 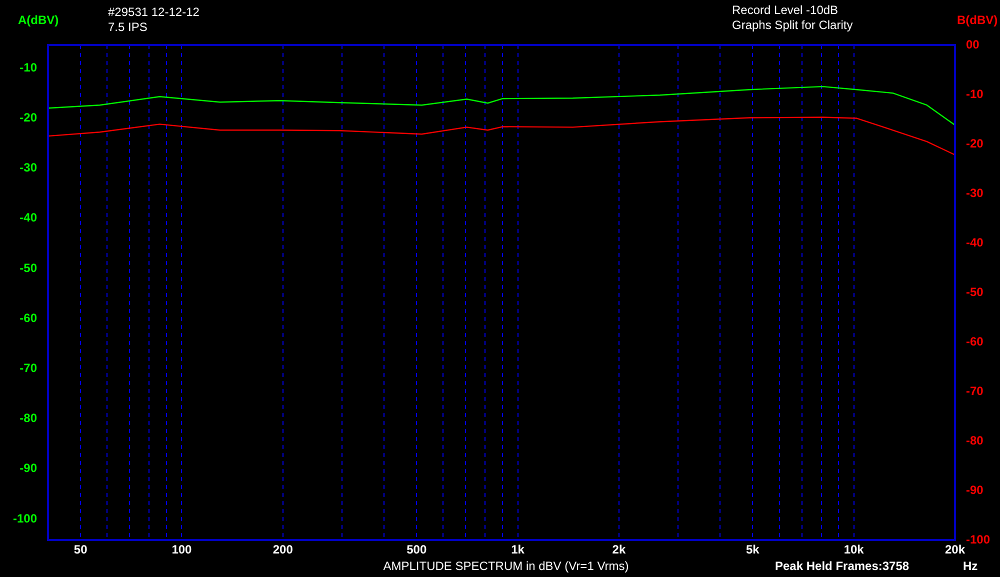 What do you see at coordinates (29, 317) in the screenshot?
I see `y-tick-label: -60` at bounding box center [29, 317].